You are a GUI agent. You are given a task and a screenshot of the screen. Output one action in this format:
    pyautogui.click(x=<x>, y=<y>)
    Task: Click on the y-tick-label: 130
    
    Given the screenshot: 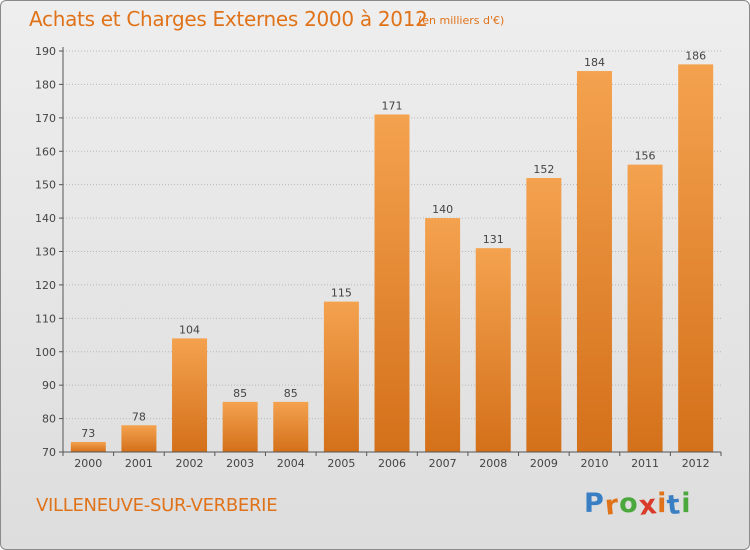 What is the action you would take?
    pyautogui.click(x=45, y=252)
    